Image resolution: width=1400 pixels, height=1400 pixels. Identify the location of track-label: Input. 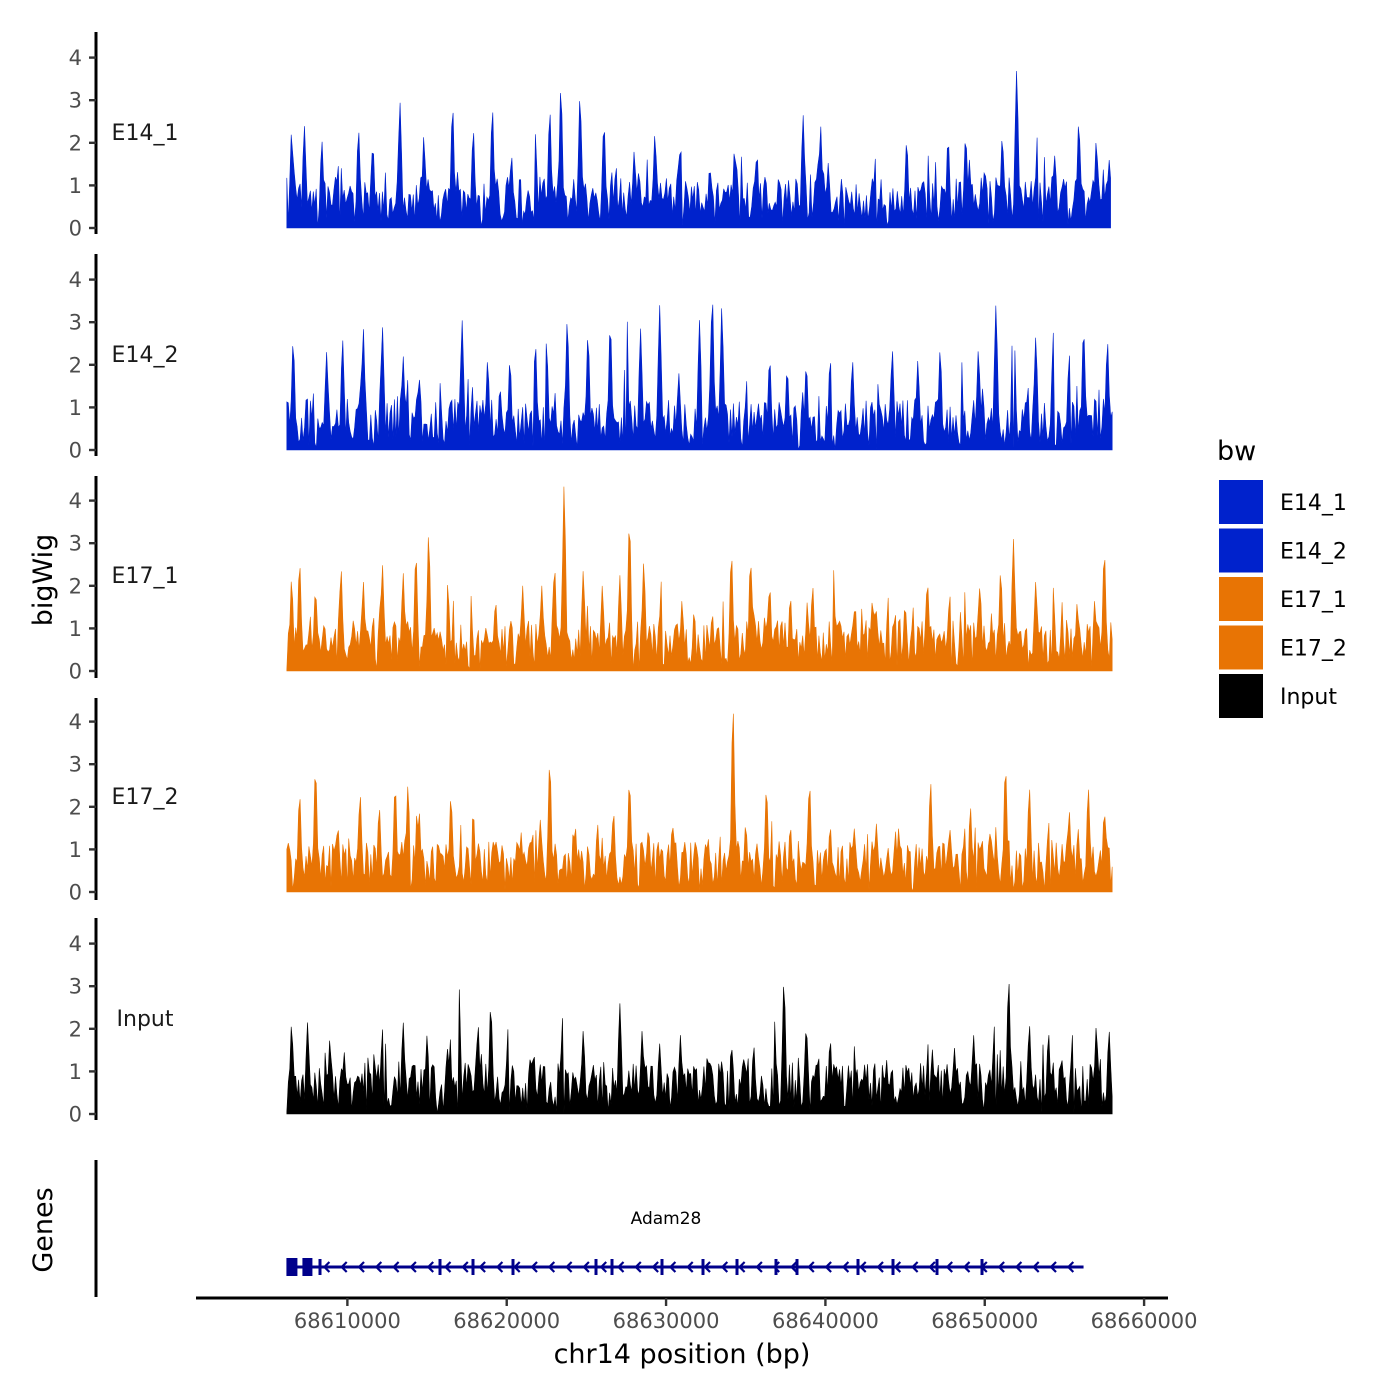
(145, 1019).